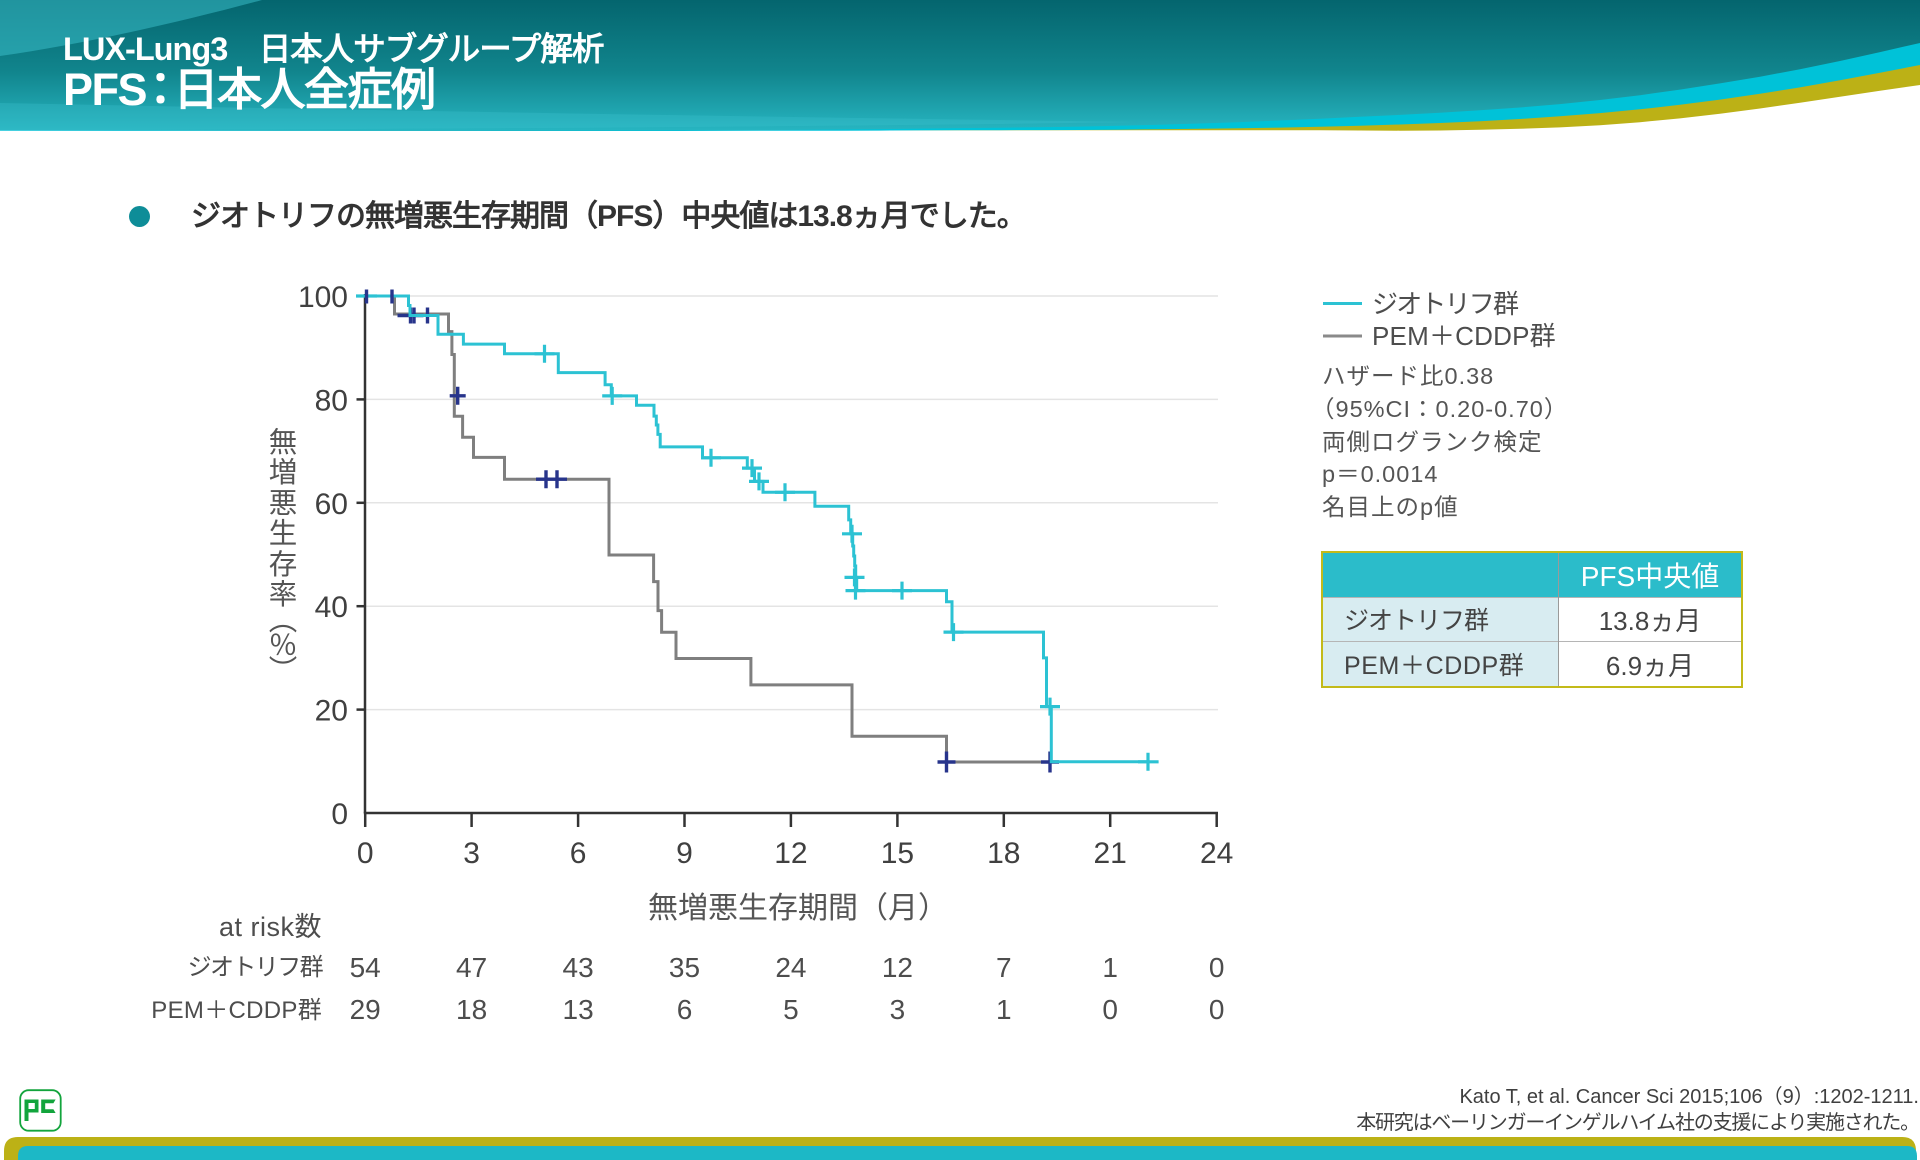 Image resolution: width=1920 pixels, height=1160 pixels. I want to click on svg-text: 35, so click(684, 967).